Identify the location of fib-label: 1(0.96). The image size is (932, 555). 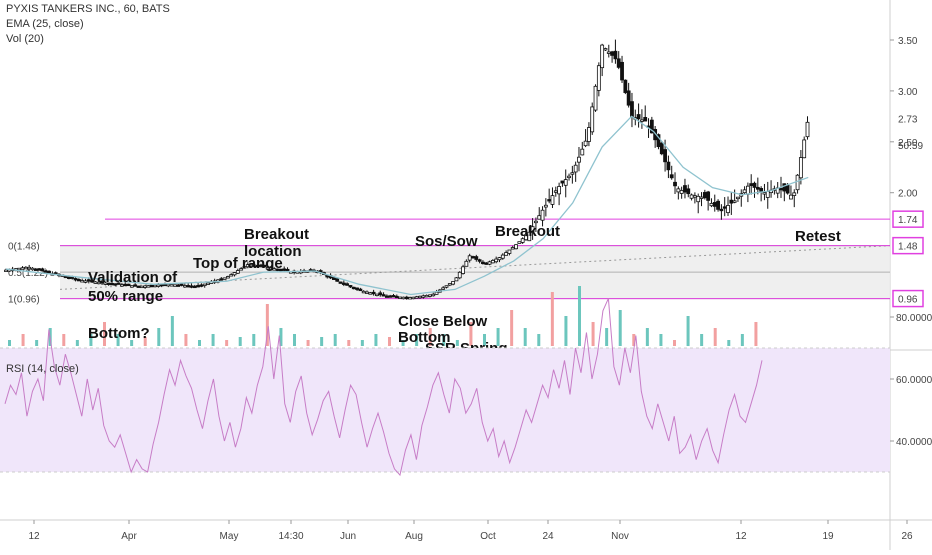
(24, 300).